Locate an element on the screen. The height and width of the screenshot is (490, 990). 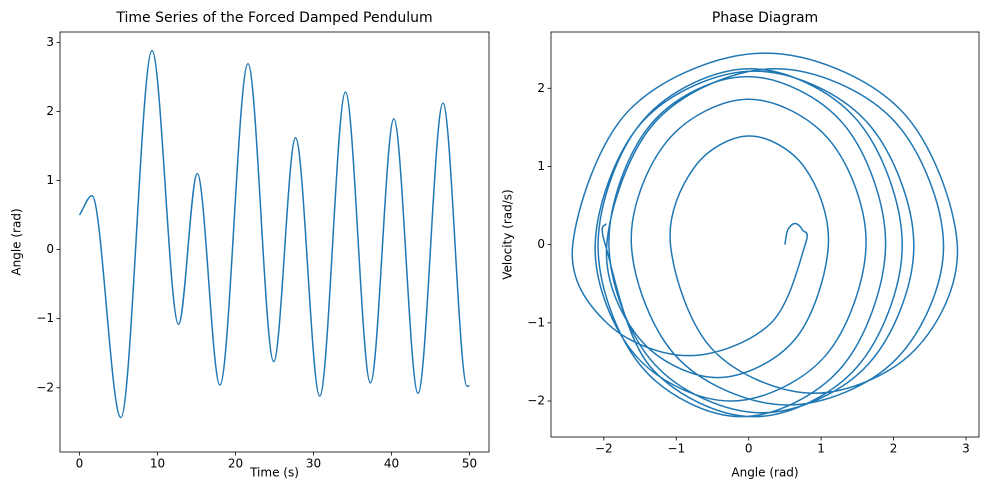
chart-title: Phase Diagram is located at coordinates (765, 18).